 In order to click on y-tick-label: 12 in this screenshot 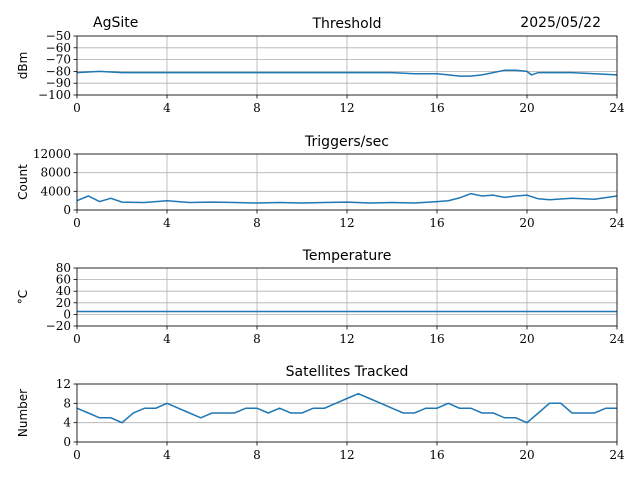, I will do `click(63, 384)`.